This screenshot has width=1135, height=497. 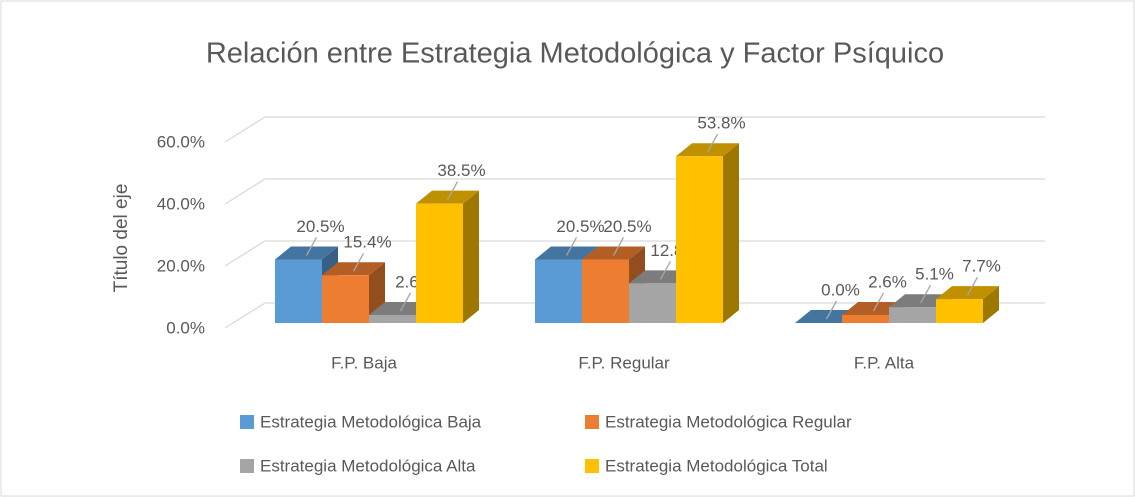 I want to click on data-label: 15.4%, so click(x=367, y=242).